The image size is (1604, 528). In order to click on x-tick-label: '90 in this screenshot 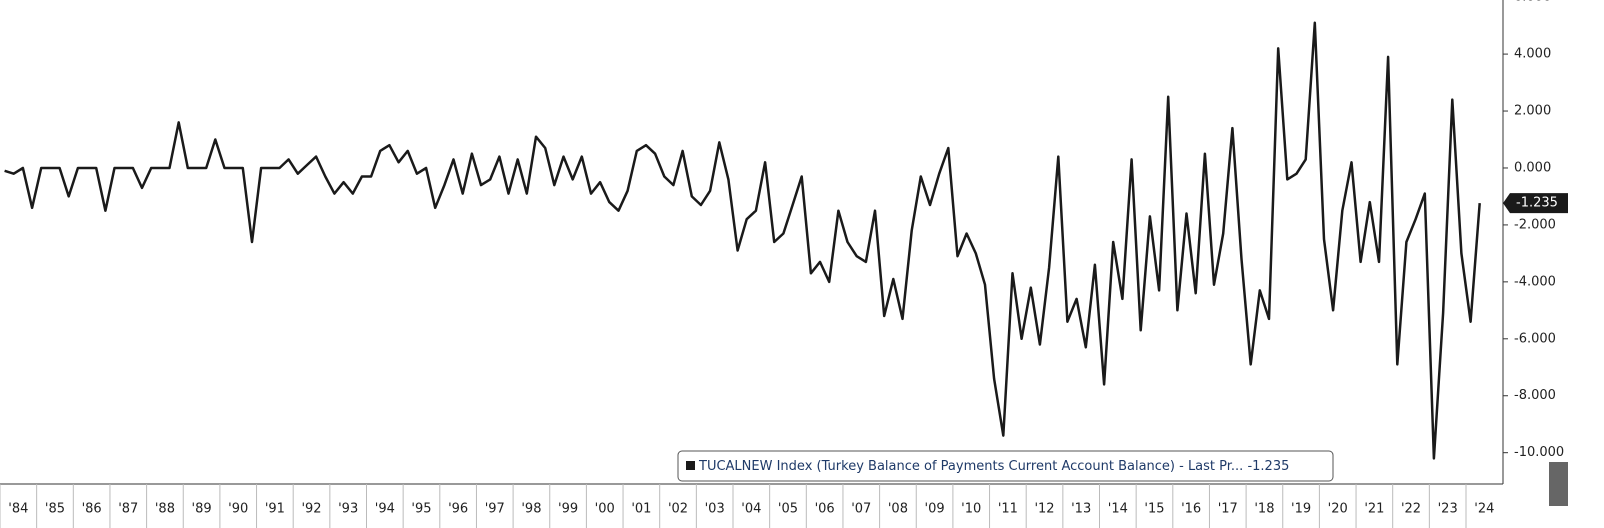, I will do `click(238, 509)`.